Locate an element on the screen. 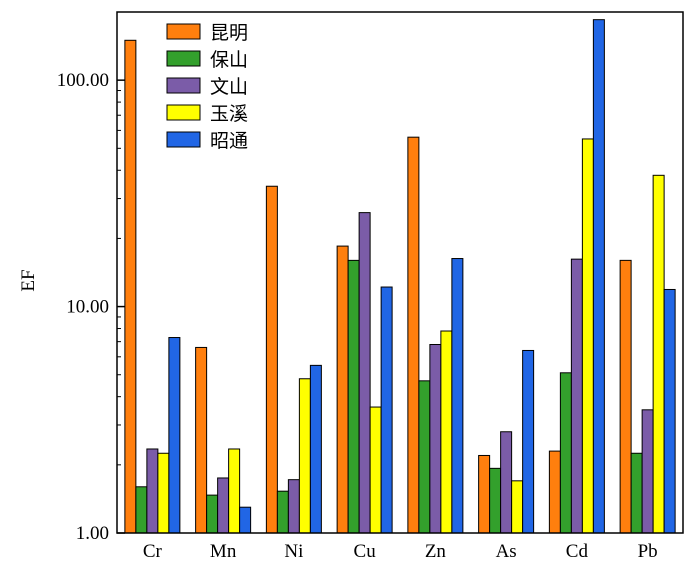 The height and width of the screenshot is (568, 700). bar-Zn-保山 is located at coordinates (424, 457).